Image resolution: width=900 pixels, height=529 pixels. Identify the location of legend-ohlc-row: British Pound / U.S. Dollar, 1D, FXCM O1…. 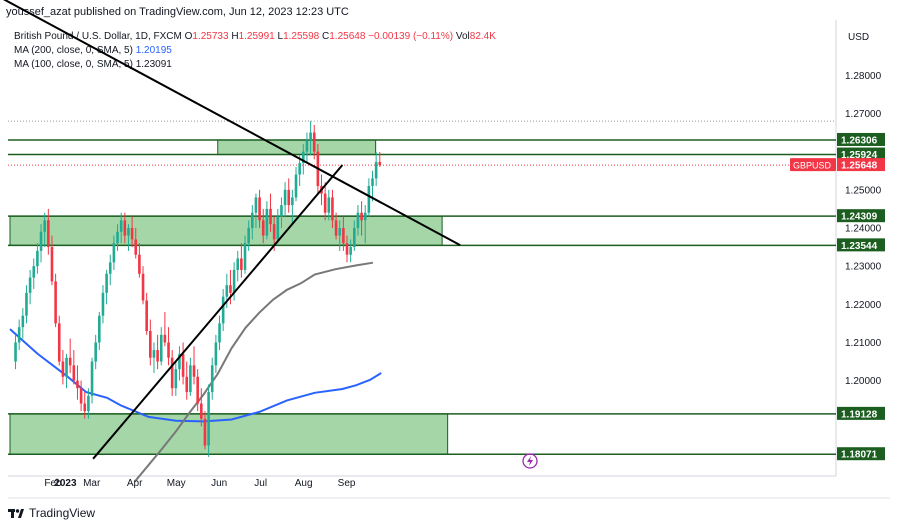
(255, 37).